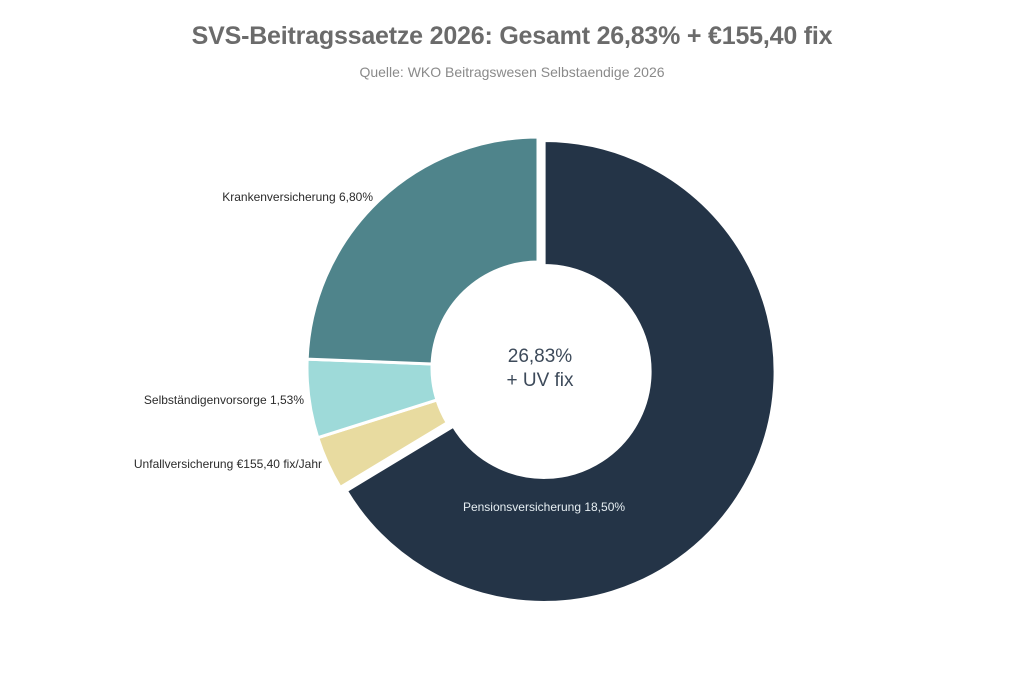  Describe the element at coordinates (224, 400) in the screenshot. I see `label-selbst-ndigenvorsorge: Selbständigenvorsorge 1,53%` at that location.